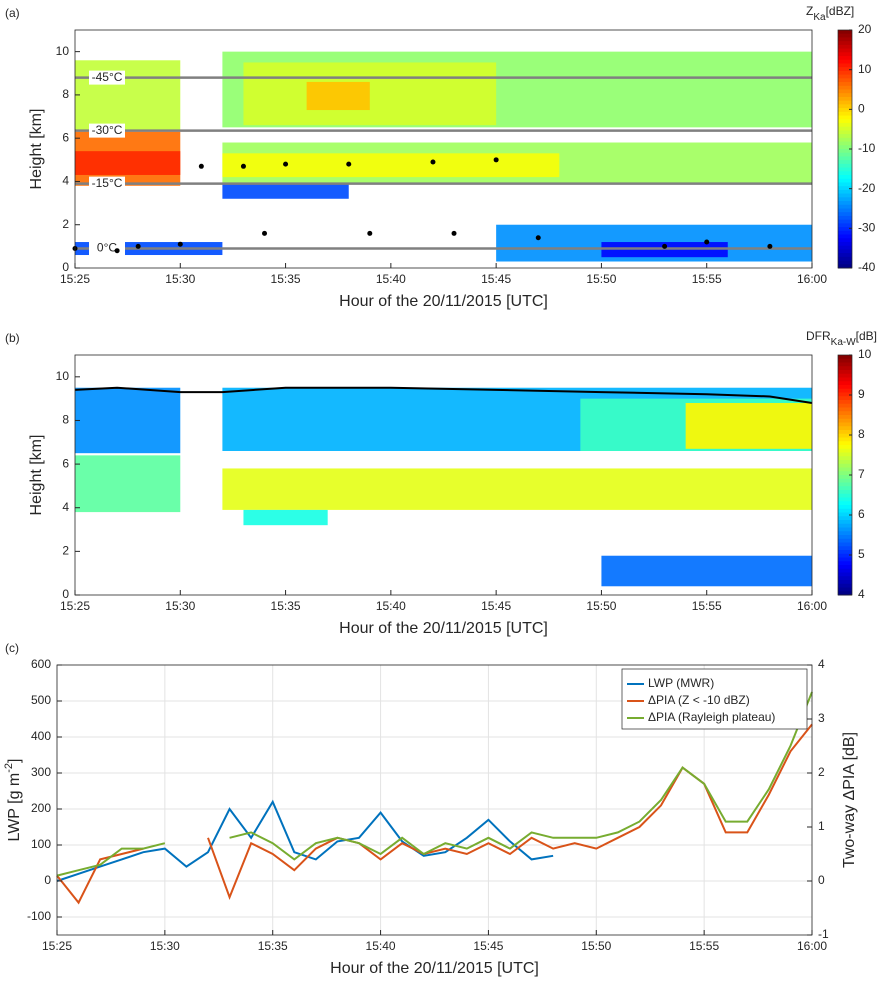  I want to click on panel-label: (a), so click(12, 13).